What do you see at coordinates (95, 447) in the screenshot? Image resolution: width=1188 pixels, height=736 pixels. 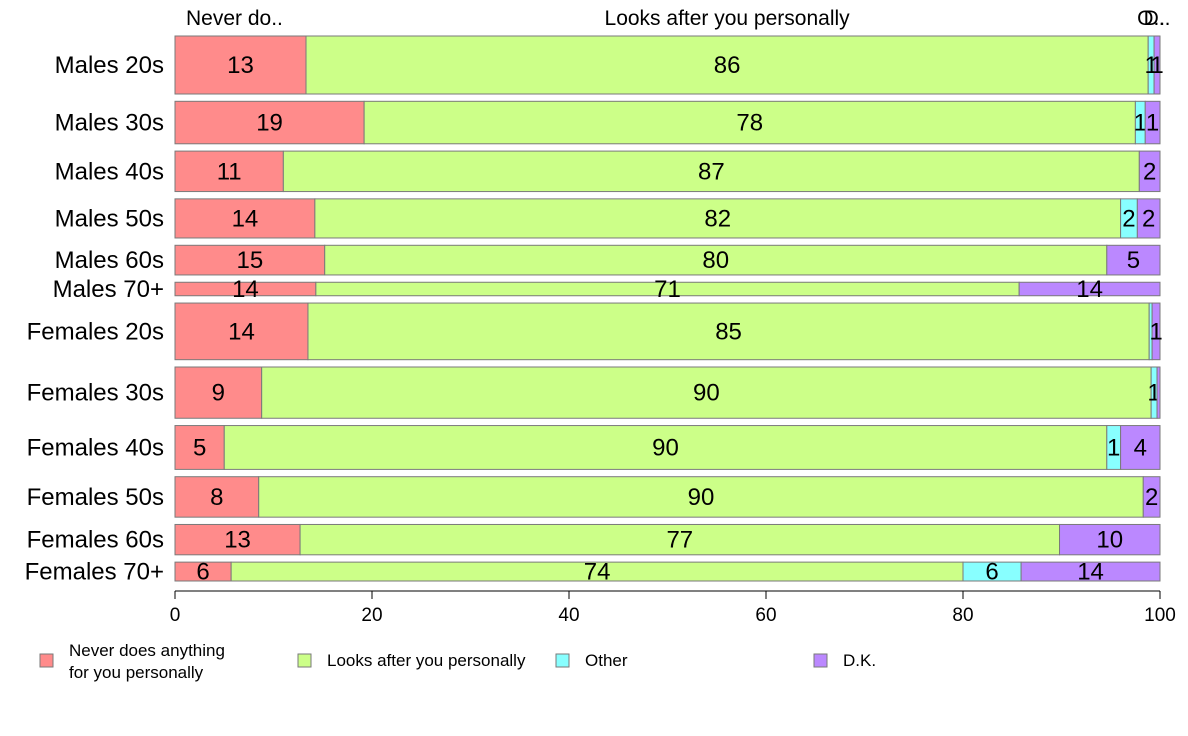 I see `category-label: Females 40s` at bounding box center [95, 447].